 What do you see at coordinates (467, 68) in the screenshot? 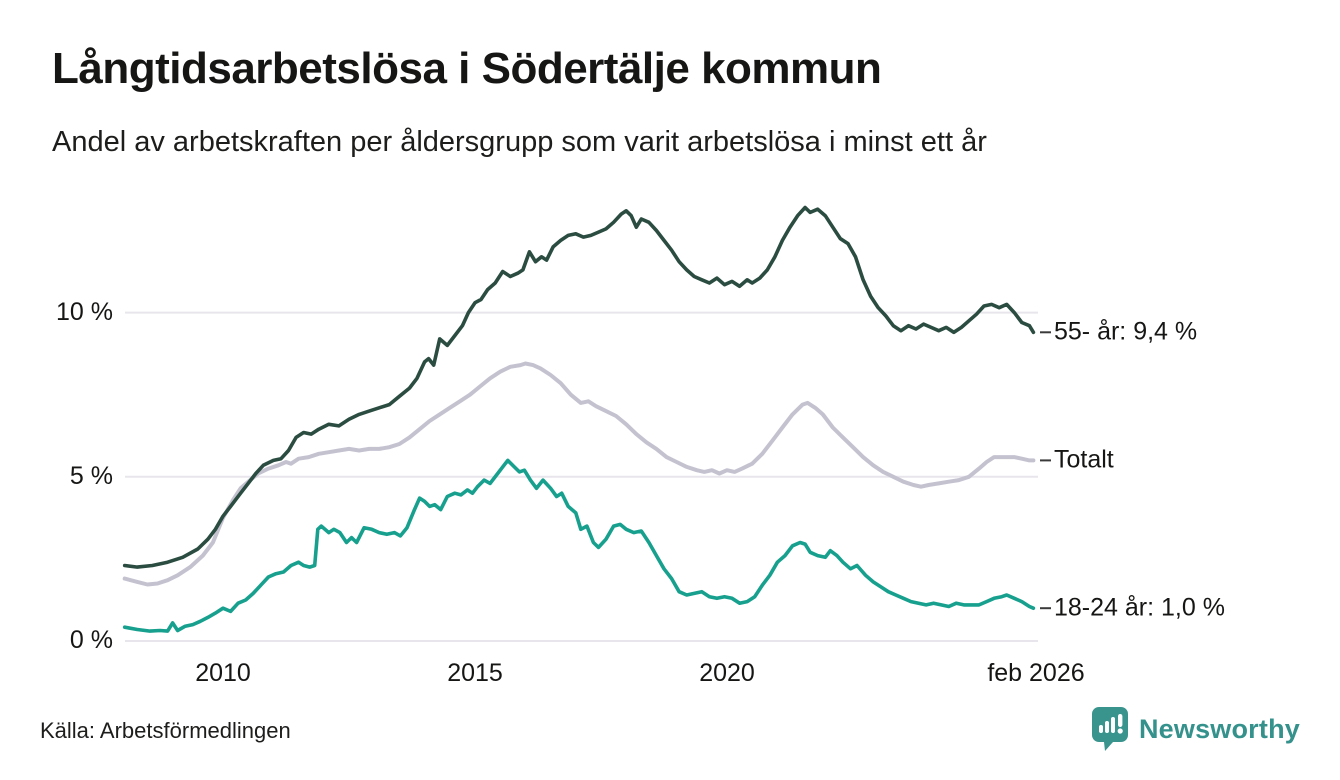
I see `page-title: Långtidsarbetslösa i Södertälje kommun` at bounding box center [467, 68].